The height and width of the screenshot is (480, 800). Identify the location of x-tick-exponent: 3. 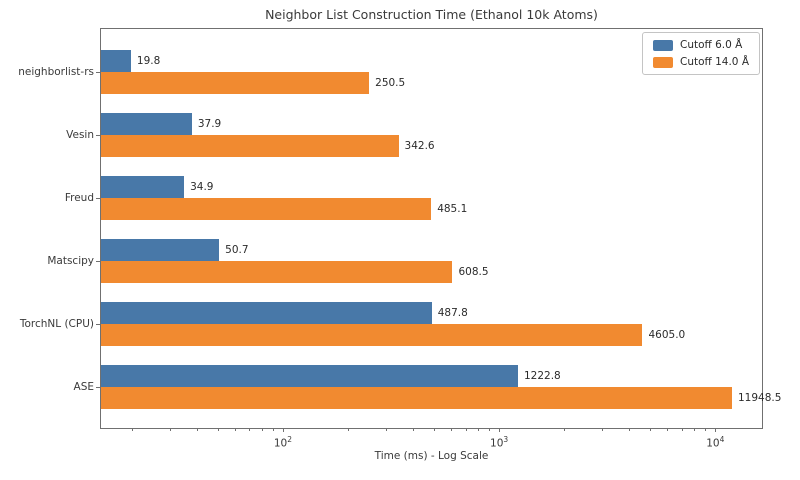
(506, 439).